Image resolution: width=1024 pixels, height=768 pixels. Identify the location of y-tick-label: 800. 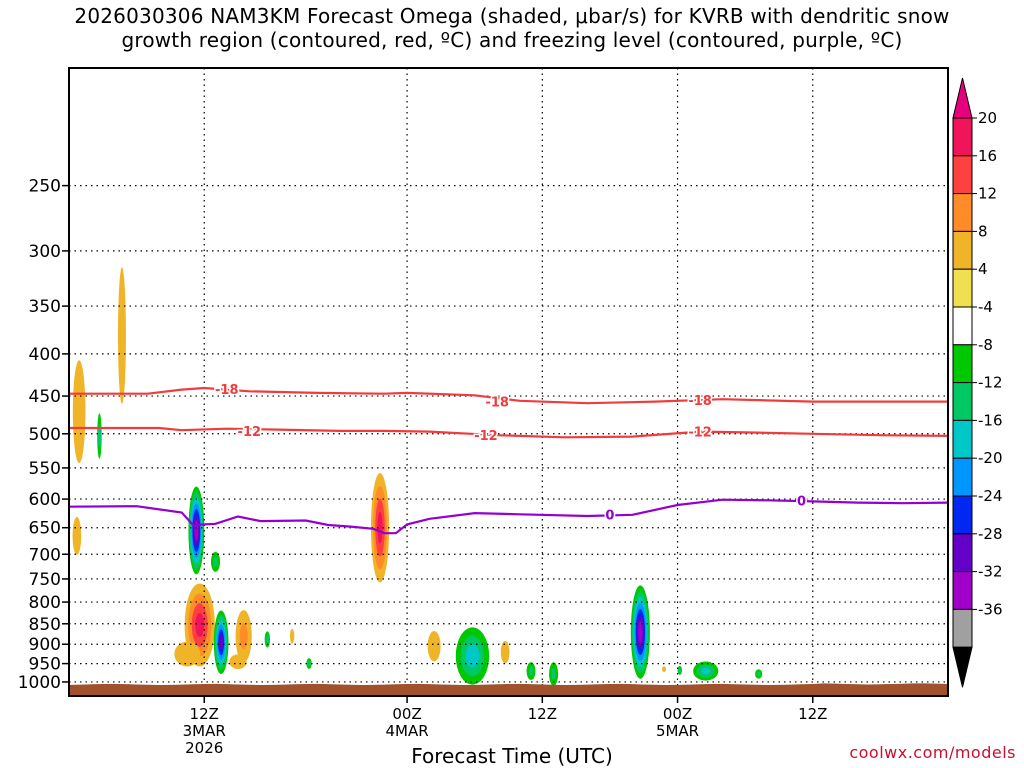
(45, 603).